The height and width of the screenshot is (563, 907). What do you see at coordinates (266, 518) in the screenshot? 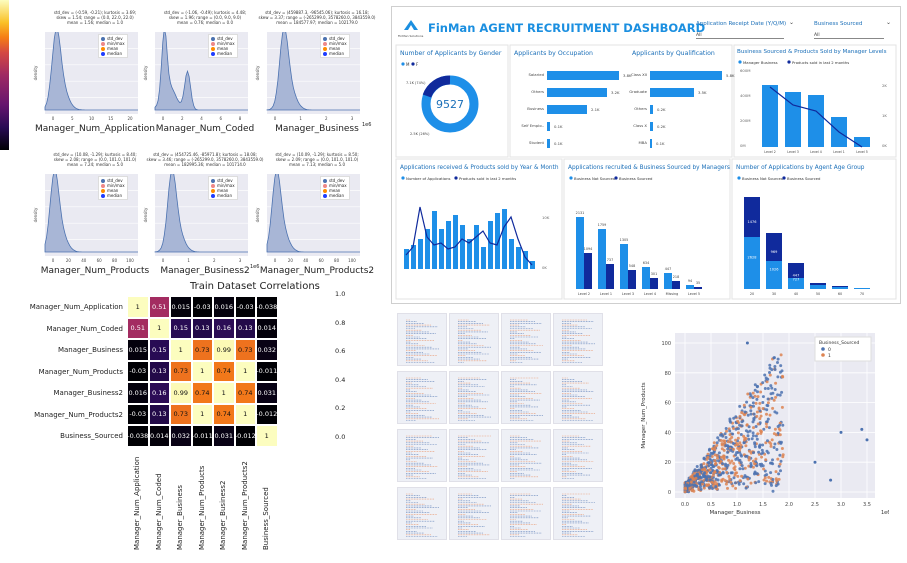
I see `heatmap-col-label: Business_Sourced` at bounding box center [266, 518].